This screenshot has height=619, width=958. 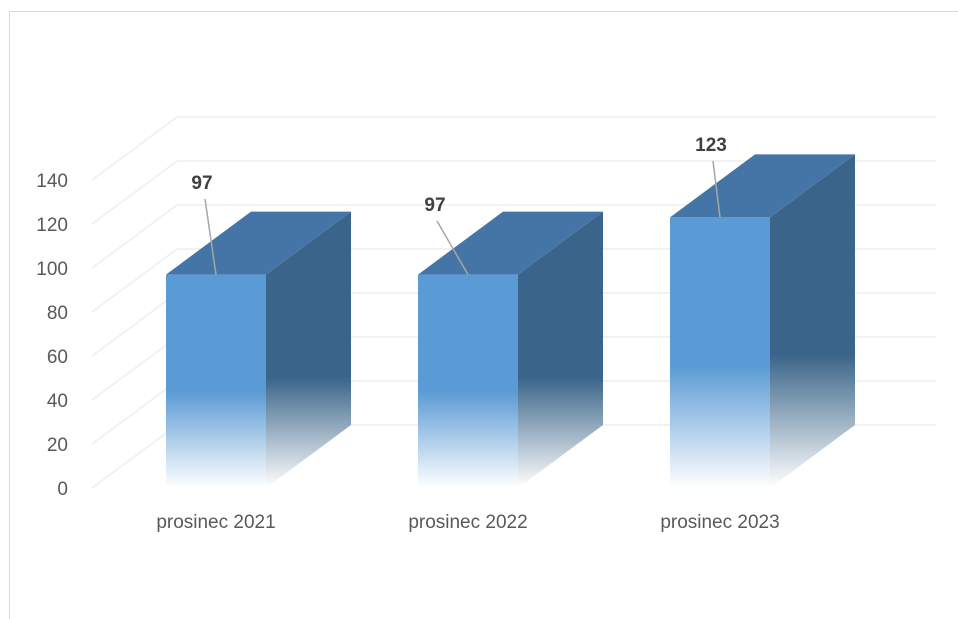 I want to click on y-axis-tick-labels: 0 20 40 60 80 100 120 140, so click(x=52, y=335).